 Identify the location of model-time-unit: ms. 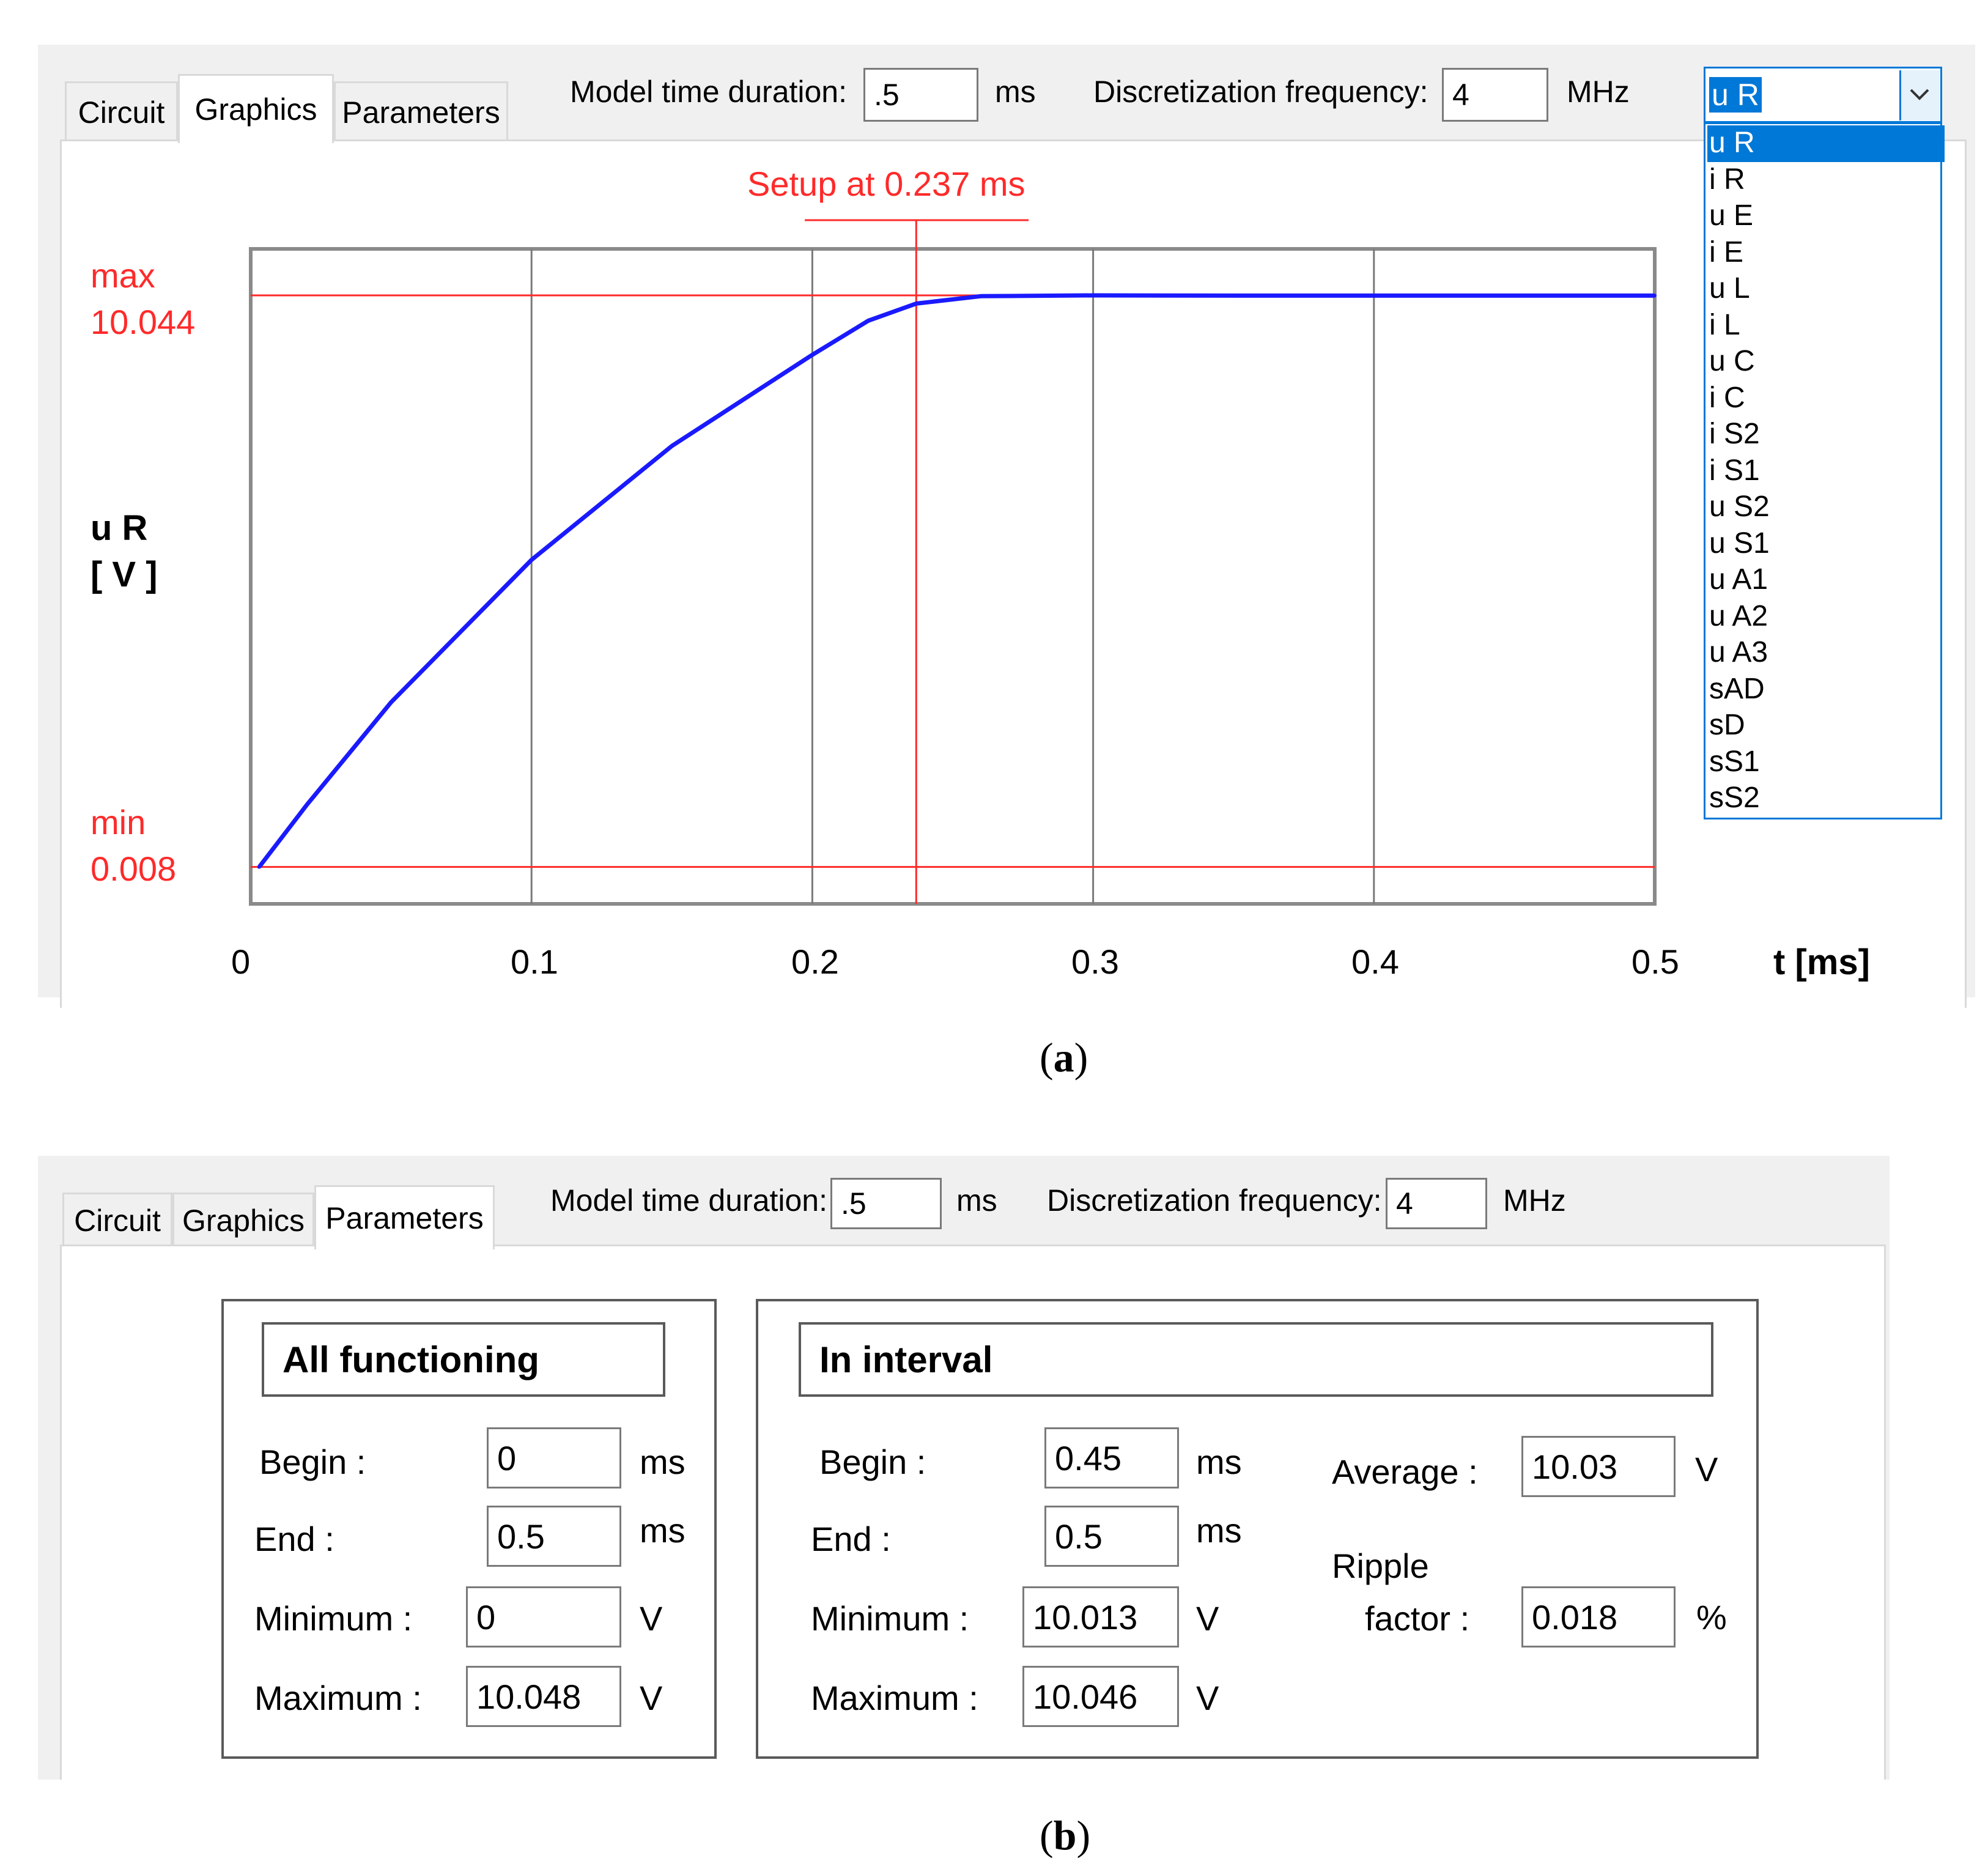
(976, 1201).